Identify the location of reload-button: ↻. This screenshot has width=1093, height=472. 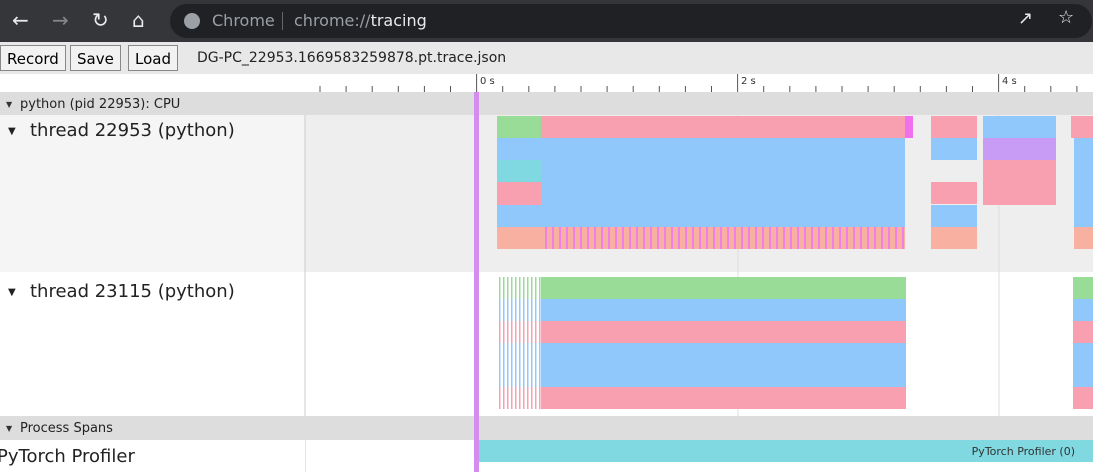
(100, 20).